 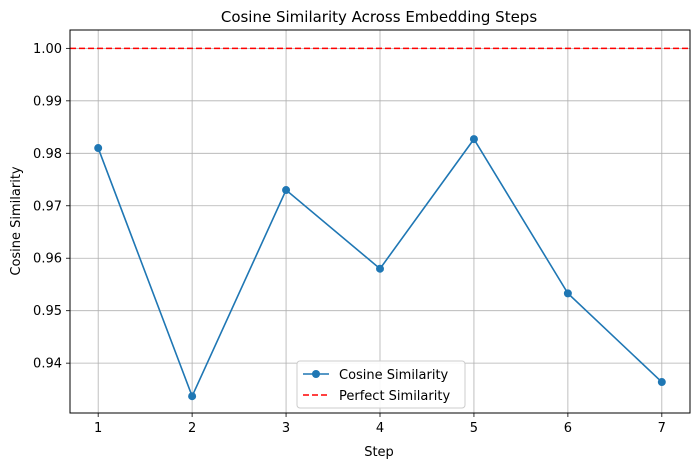 What do you see at coordinates (16, 221) in the screenshot?
I see `y-axis-label: Cosine Similarity` at bounding box center [16, 221].